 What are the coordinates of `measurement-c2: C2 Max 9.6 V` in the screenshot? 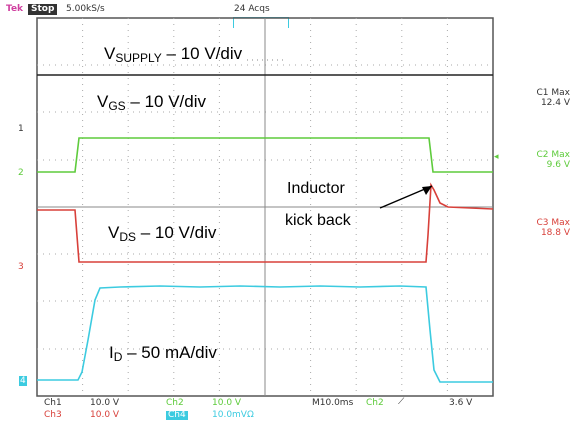 It's located at (540, 160).